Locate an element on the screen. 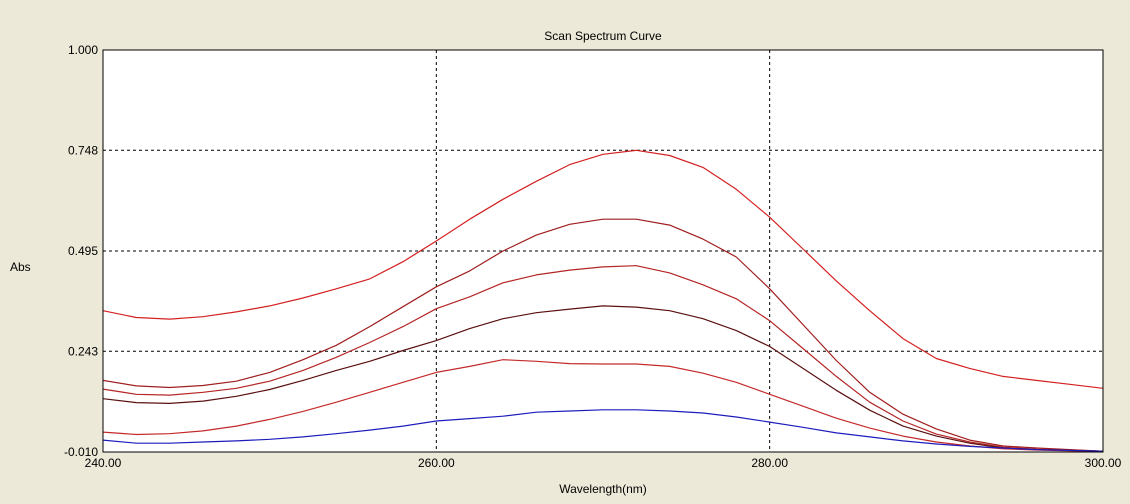 The width and height of the screenshot is (1130, 504). y-tick-label: -0.010 is located at coordinates (81, 452).